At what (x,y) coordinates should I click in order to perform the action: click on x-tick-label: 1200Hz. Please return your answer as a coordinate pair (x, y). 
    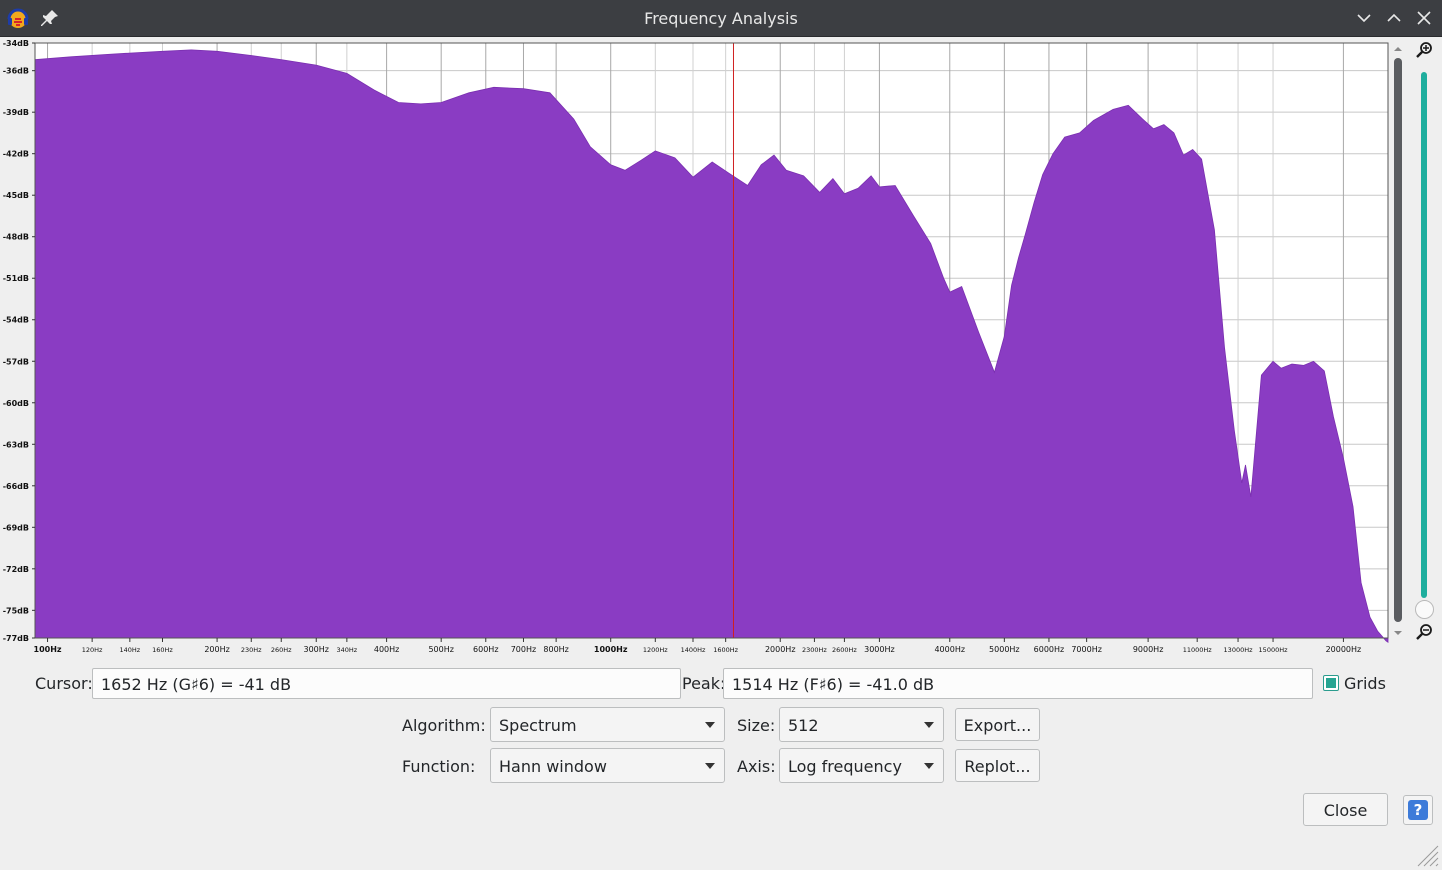
    Looking at the image, I should click on (655, 650).